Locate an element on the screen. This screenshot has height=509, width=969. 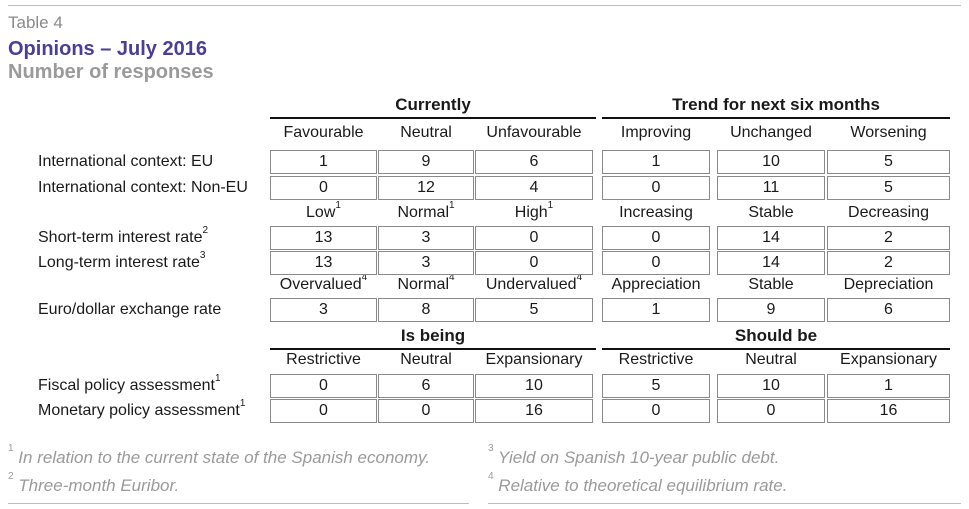
table-cell: 13 is located at coordinates (323, 238).